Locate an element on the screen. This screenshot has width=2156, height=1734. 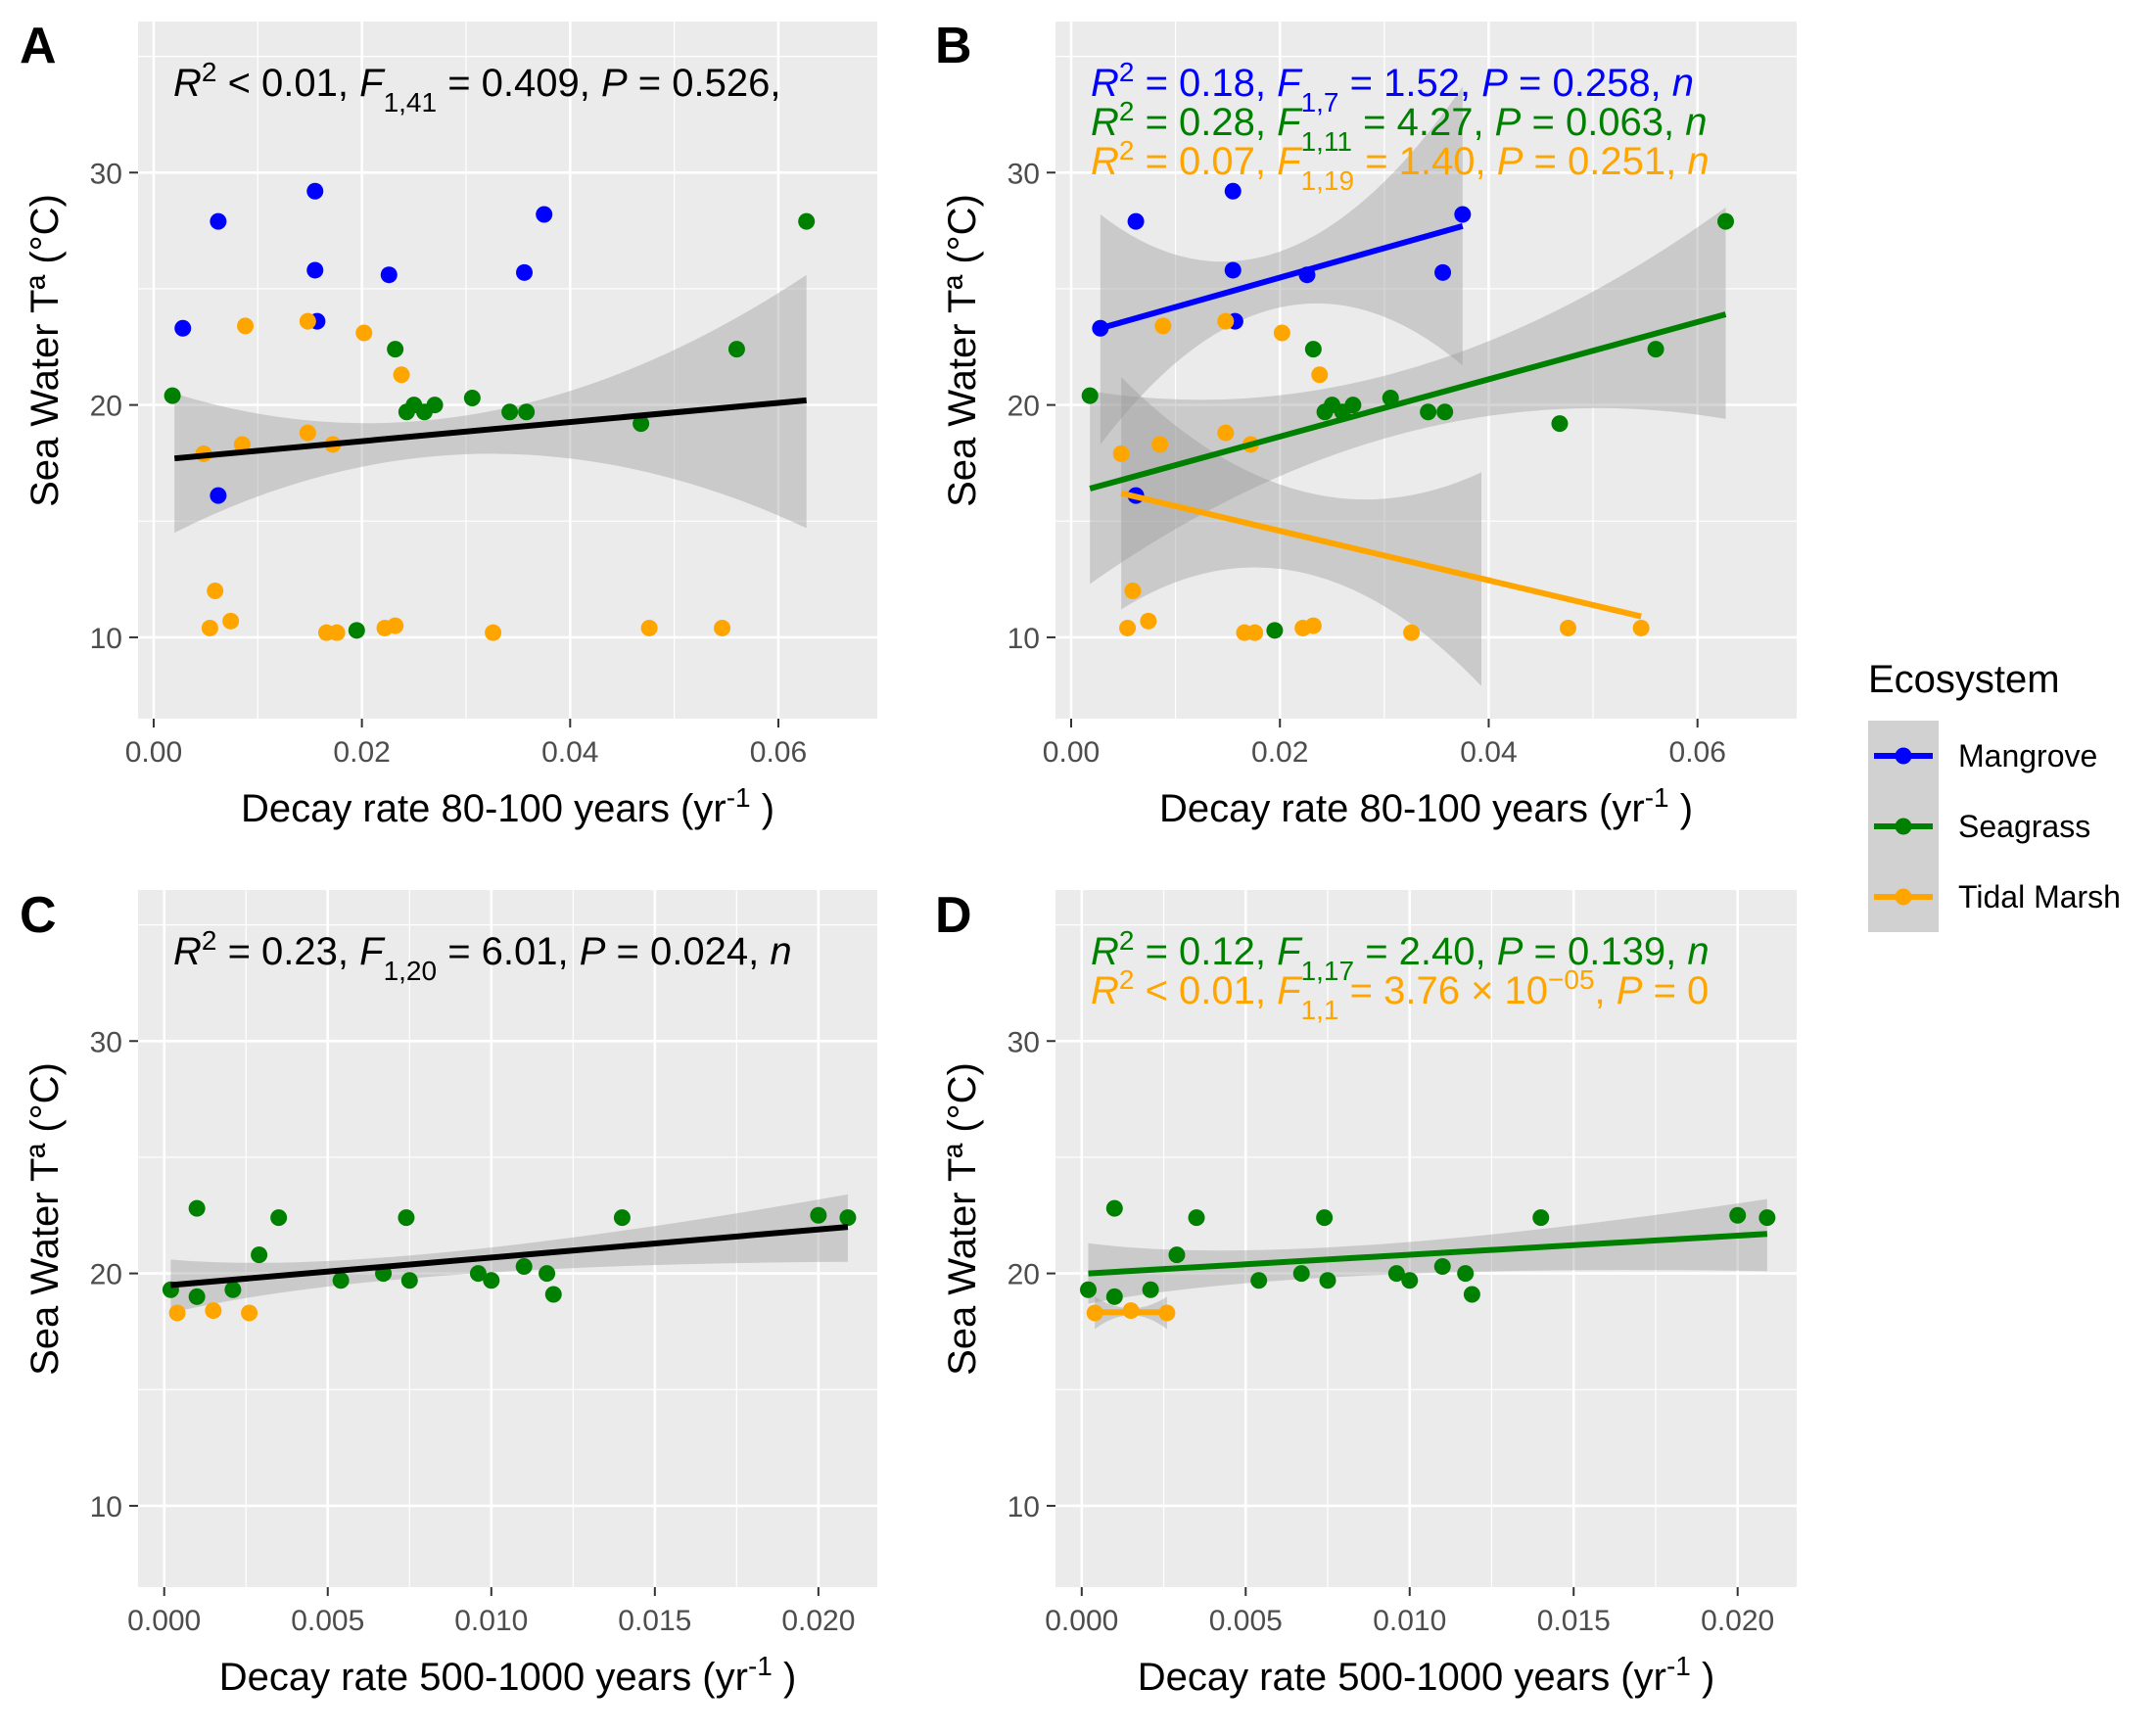
x-tick-label: 0.06 is located at coordinates (779, 752).